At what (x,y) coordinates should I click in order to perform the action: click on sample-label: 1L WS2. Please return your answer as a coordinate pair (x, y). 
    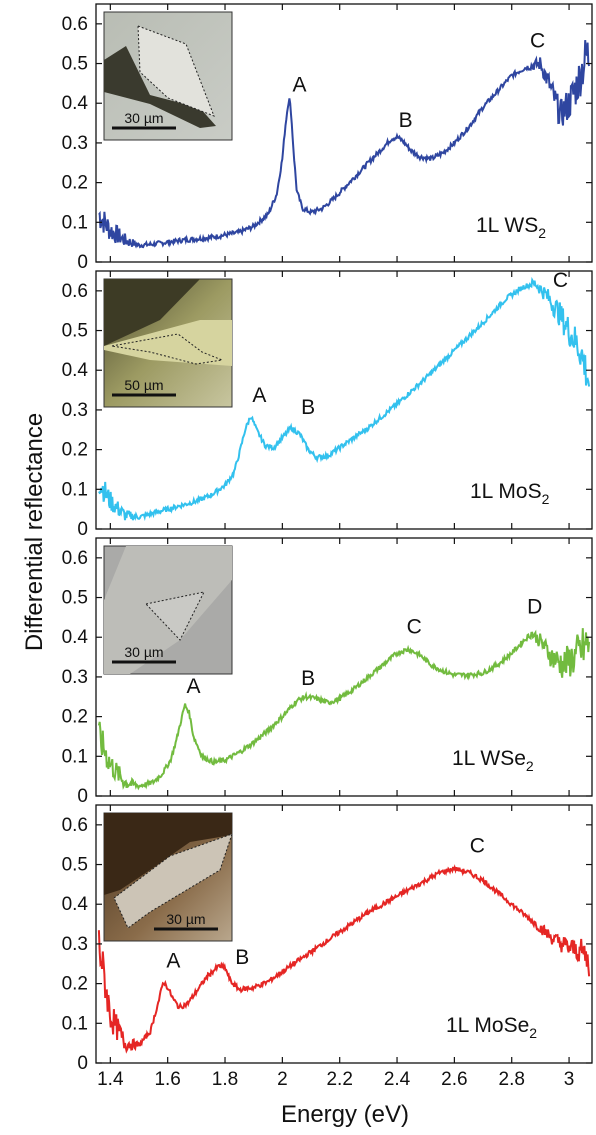
    Looking at the image, I should click on (511, 227).